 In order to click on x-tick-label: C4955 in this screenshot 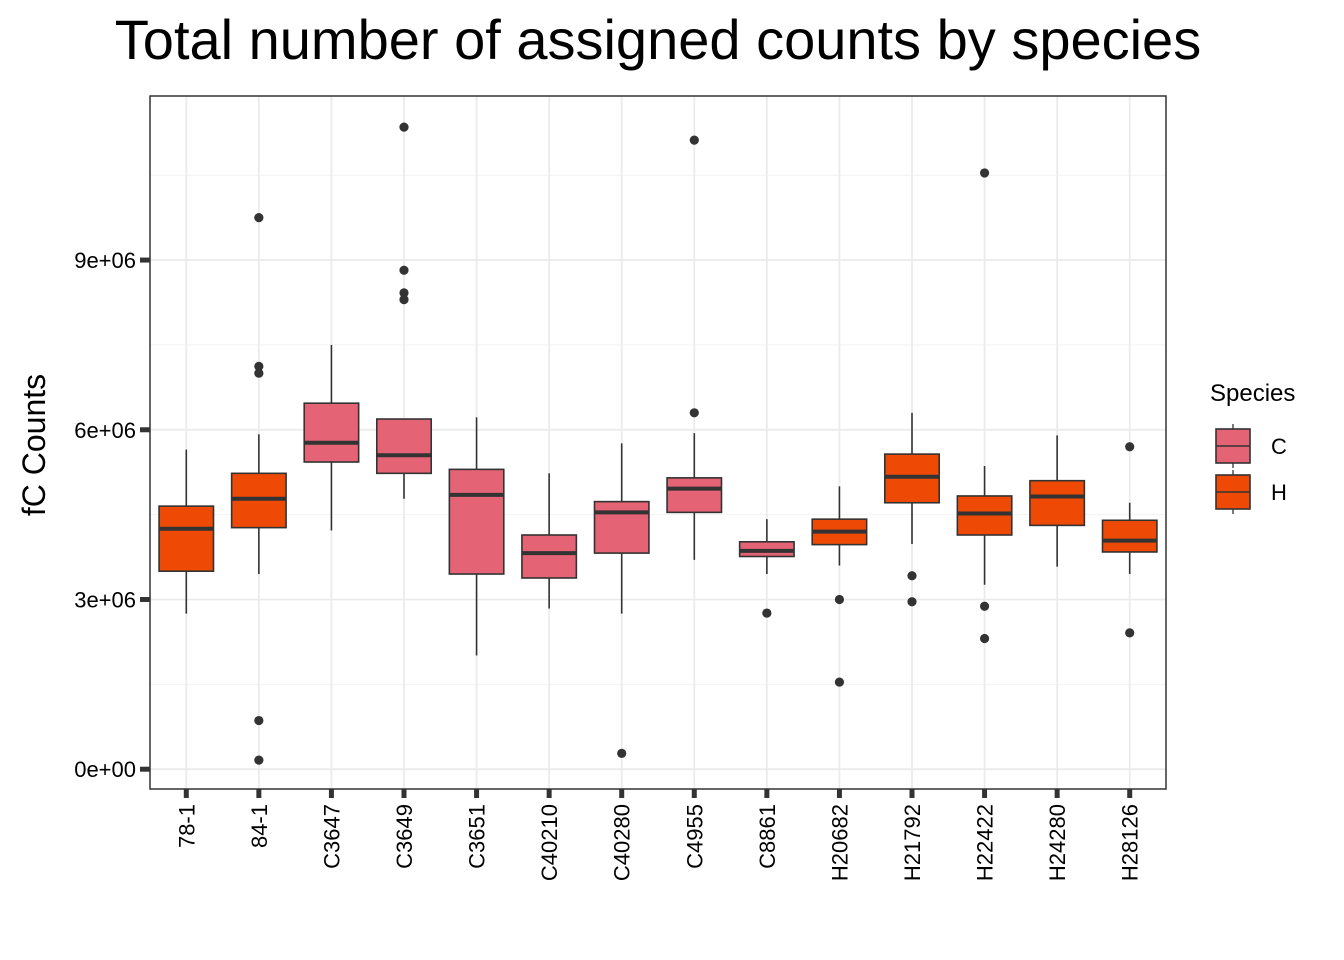, I will do `click(694, 836)`.